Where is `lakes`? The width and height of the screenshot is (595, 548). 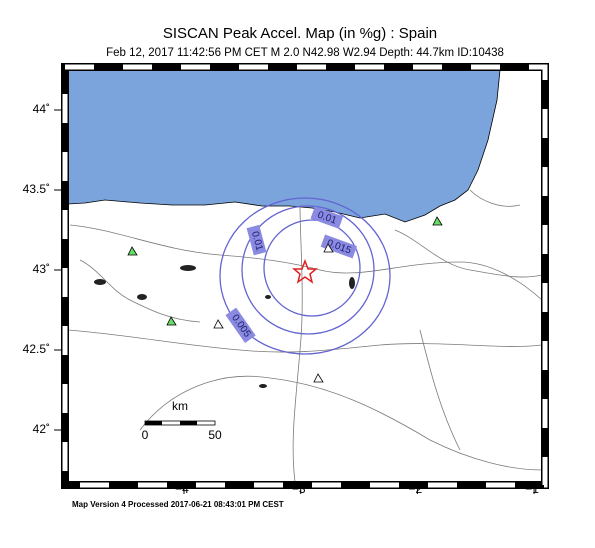
lakes is located at coordinates (224, 326).